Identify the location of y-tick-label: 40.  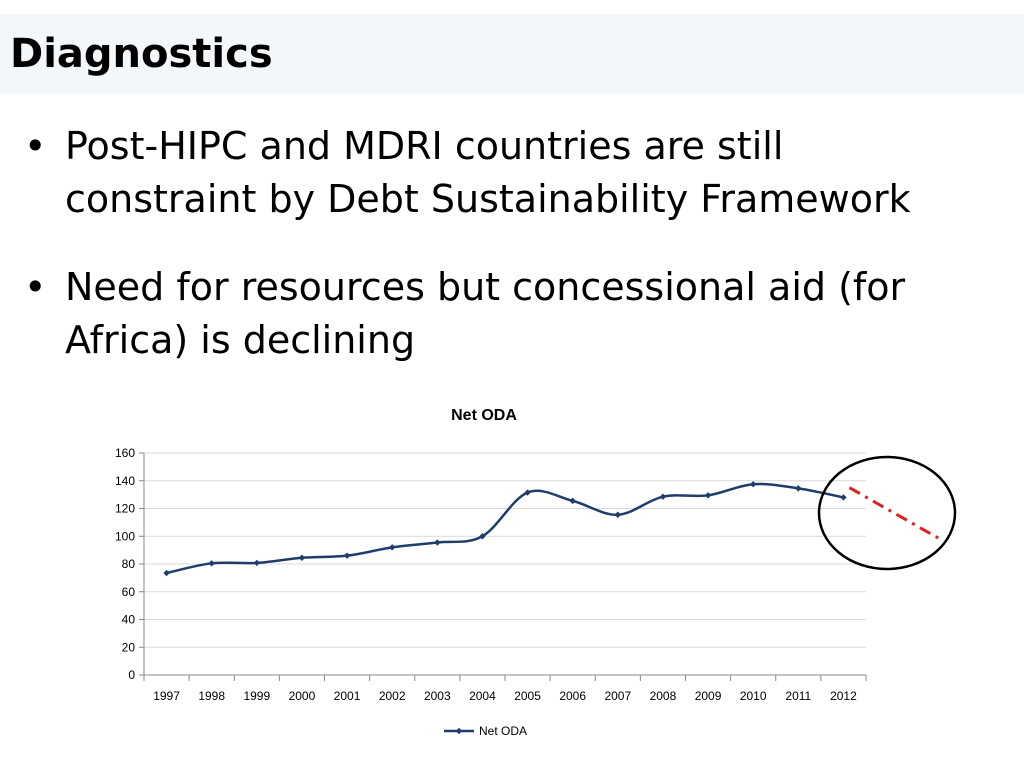
(129, 620).